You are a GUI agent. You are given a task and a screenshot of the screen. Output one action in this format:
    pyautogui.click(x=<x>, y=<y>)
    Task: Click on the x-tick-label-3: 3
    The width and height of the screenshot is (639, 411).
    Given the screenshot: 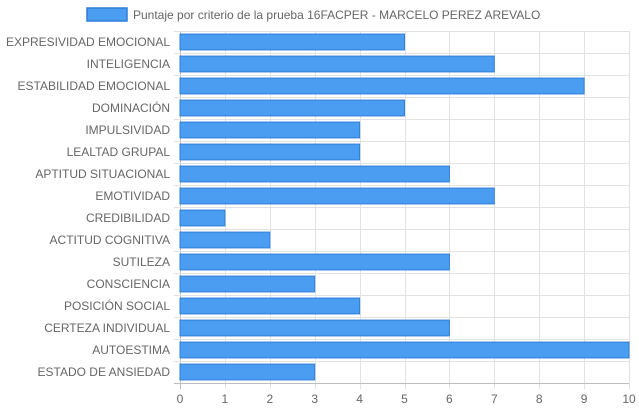 What is the action you would take?
    pyautogui.click(x=314, y=399)
    